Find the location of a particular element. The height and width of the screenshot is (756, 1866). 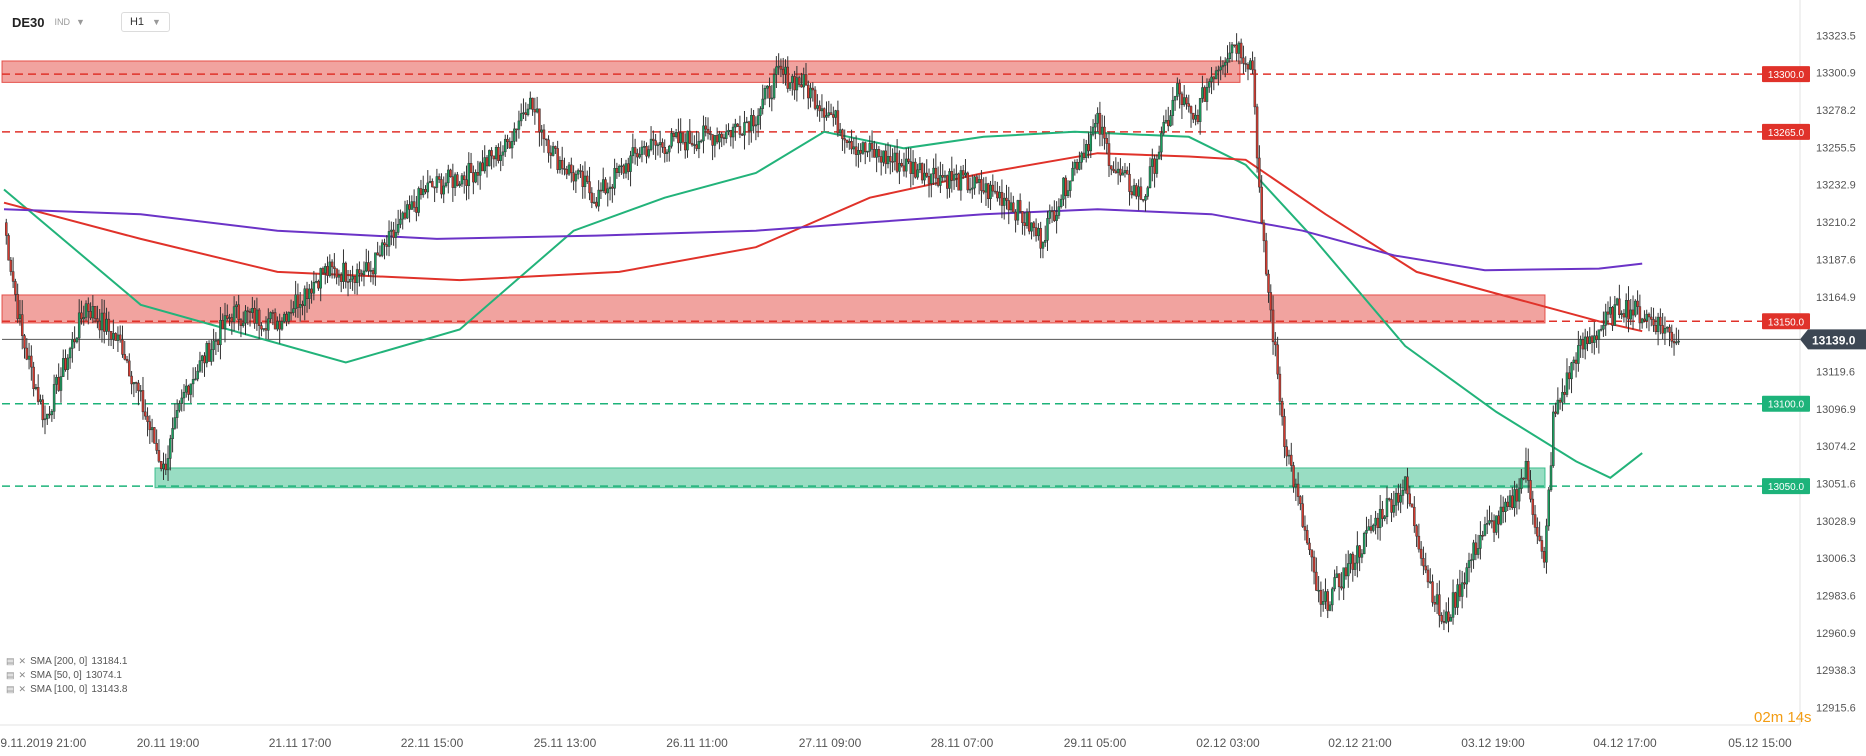

level-label-box is located at coordinates (1786, 403).